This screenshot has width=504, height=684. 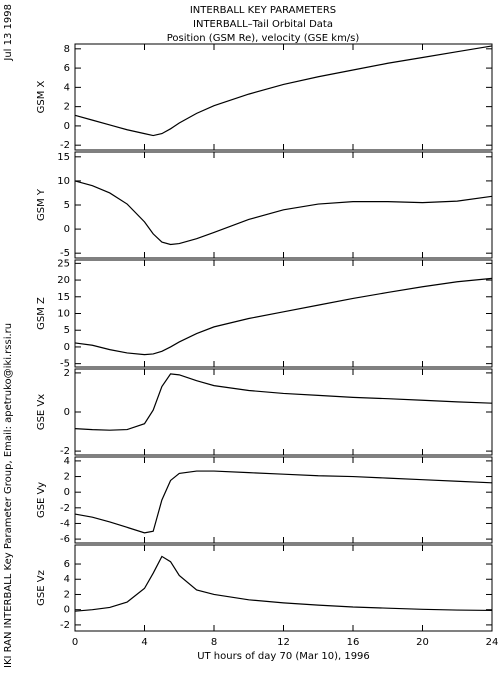 I want to click on x-tick-label: 4, so click(x=144, y=642).